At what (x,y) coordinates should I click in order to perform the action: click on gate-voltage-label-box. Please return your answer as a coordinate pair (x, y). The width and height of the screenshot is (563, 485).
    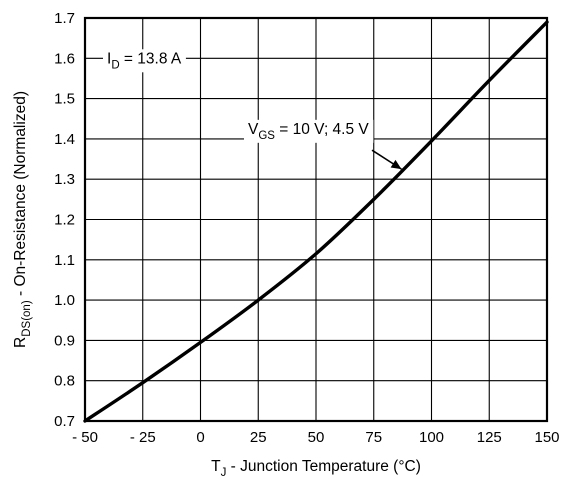
    Looking at the image, I should click on (309, 131).